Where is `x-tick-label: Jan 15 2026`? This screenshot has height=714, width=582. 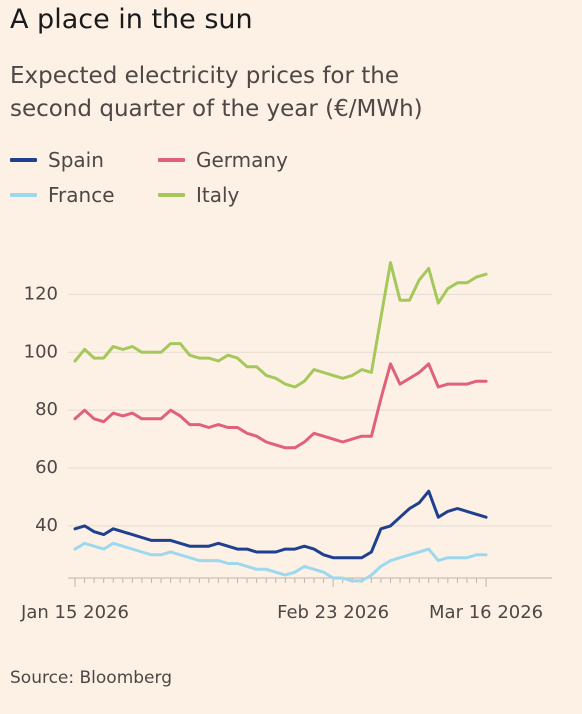
x-tick-label: Jan 15 2026 is located at coordinates (74, 612).